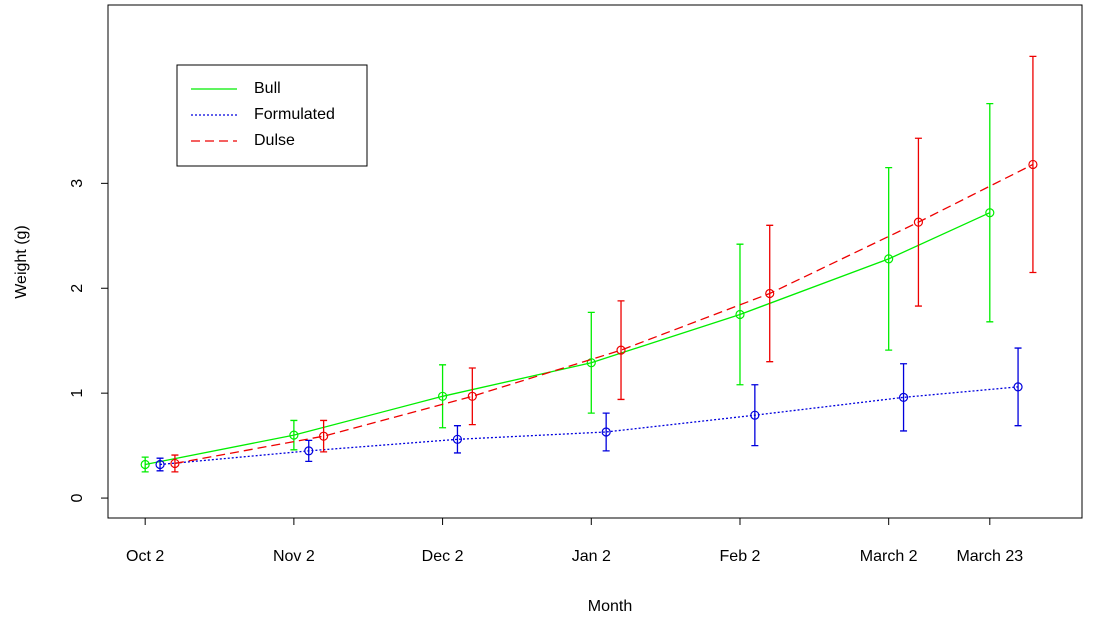 This screenshot has height=625, width=1101. I want to click on x-tick-label: Dec 2, so click(443, 556).